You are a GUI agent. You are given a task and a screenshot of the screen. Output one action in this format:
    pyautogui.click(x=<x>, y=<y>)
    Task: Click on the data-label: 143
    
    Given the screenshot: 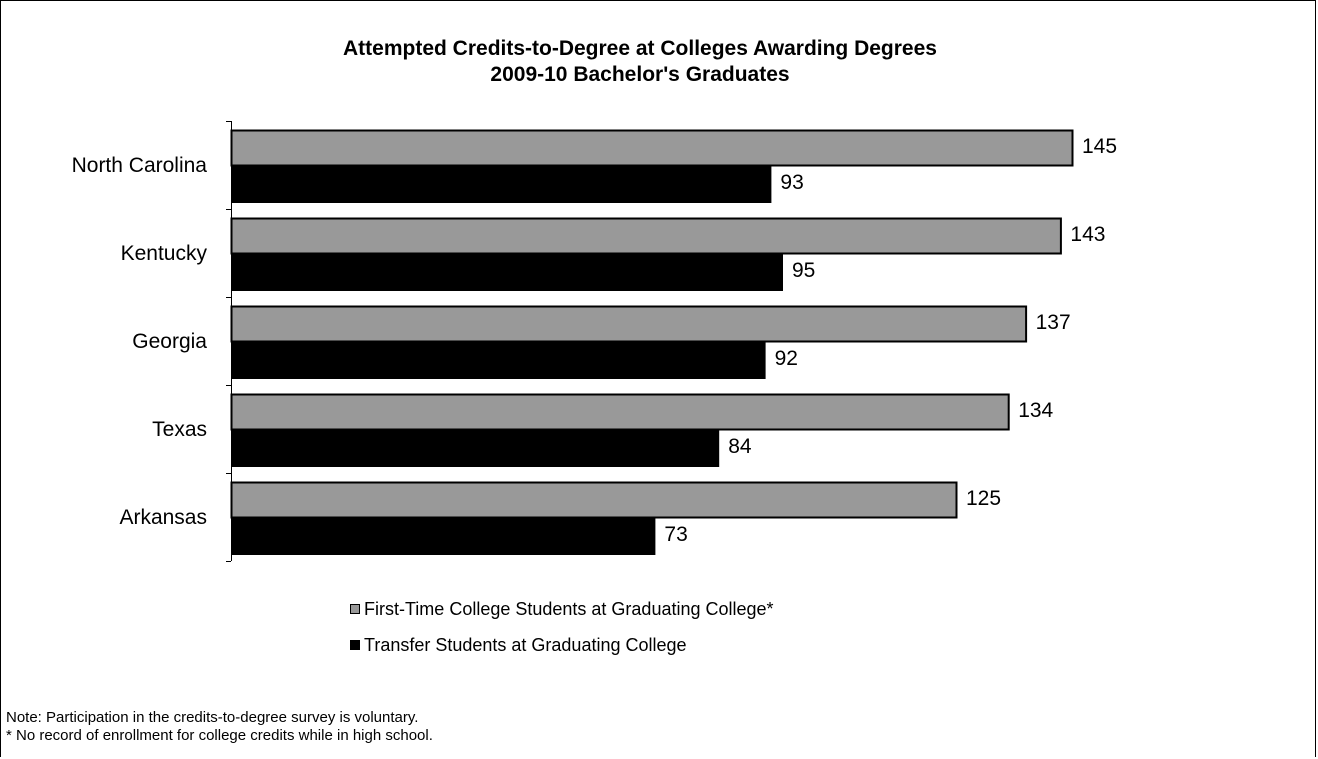 What is the action you would take?
    pyautogui.click(x=1087, y=234)
    